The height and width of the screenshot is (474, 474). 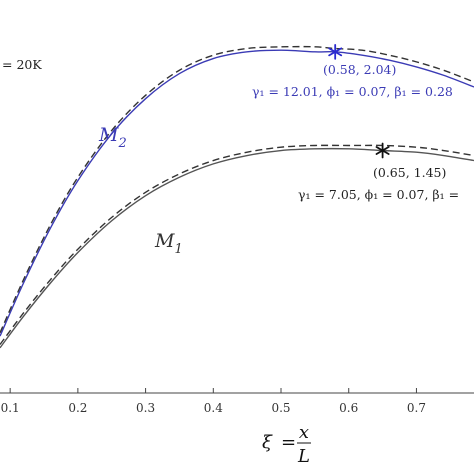 What do you see at coordinates (280, 408) in the screenshot?
I see `x-tick-label: 0.5` at bounding box center [280, 408].